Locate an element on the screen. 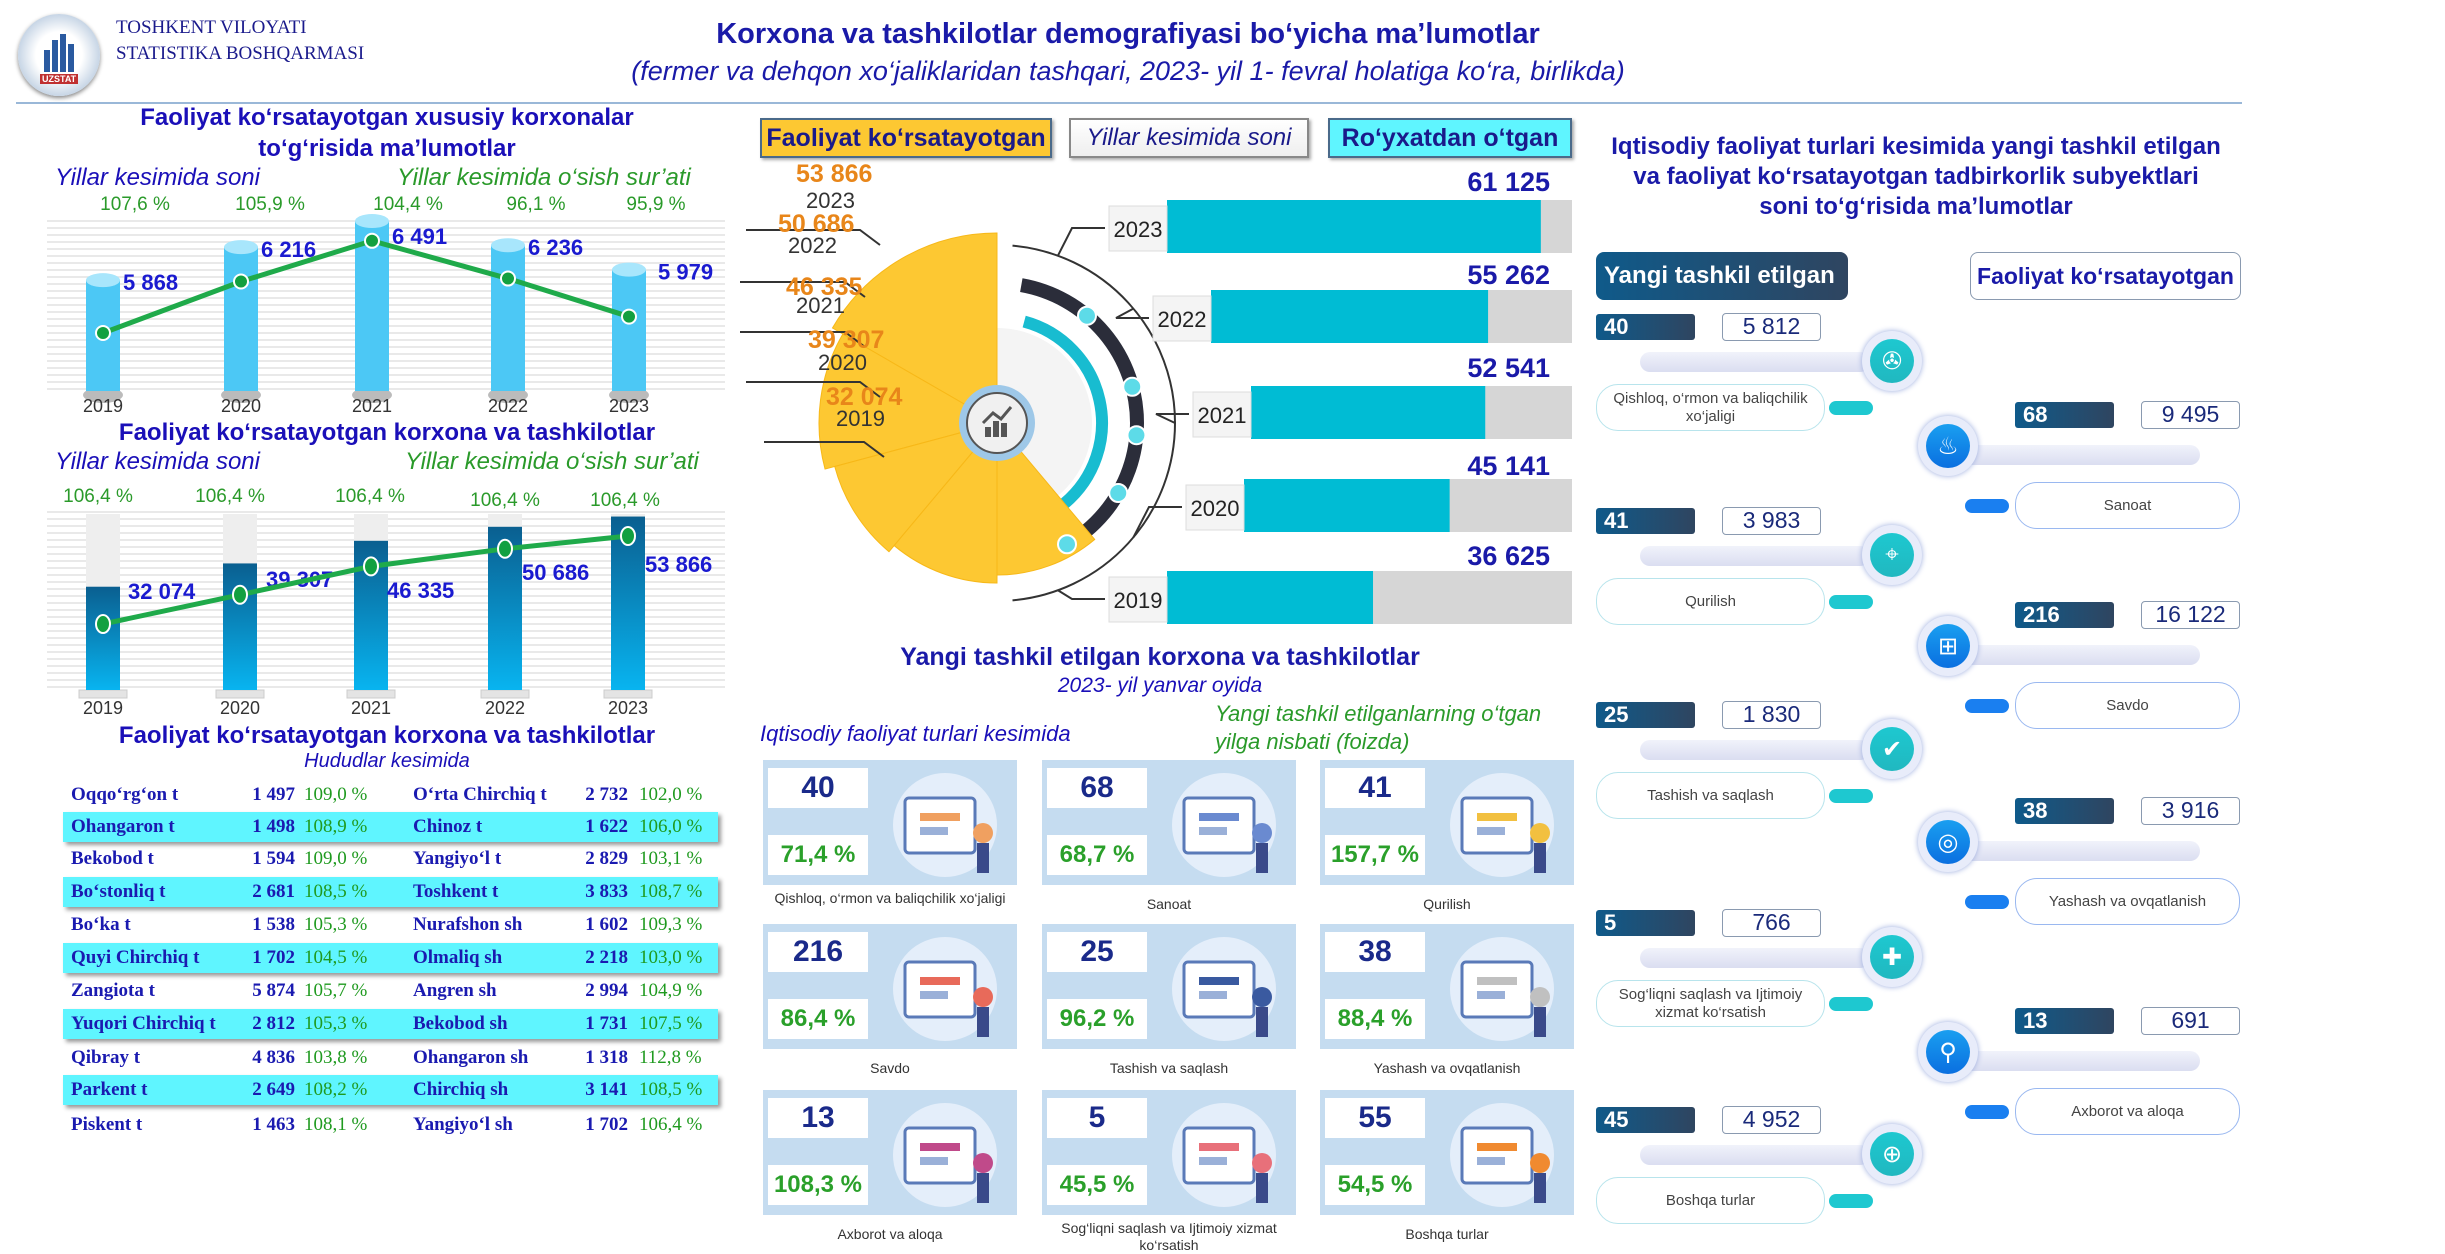 The height and width of the screenshot is (1254, 2445). district-count: 1 318 is located at coordinates (606, 1057).